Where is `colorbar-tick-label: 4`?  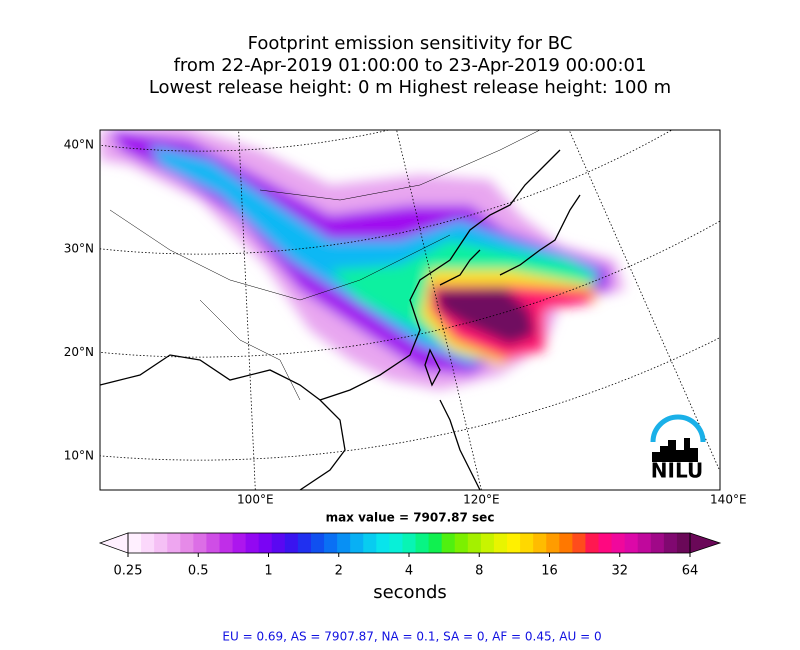
colorbar-tick-label: 4 is located at coordinates (409, 571).